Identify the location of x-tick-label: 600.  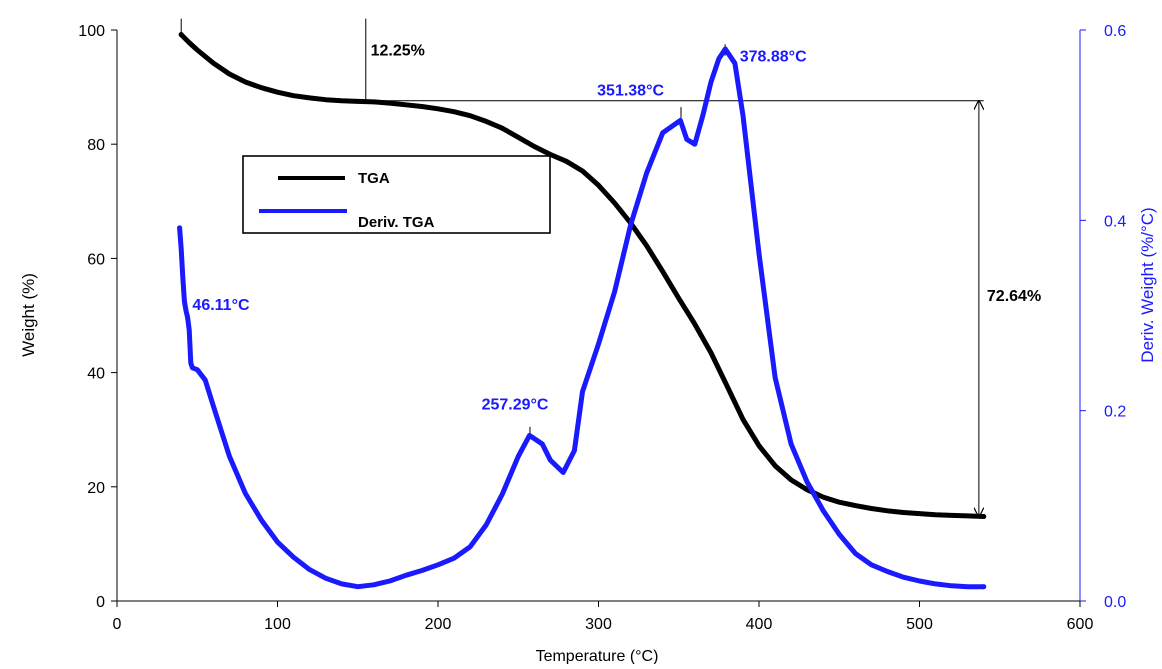
(1080, 624).